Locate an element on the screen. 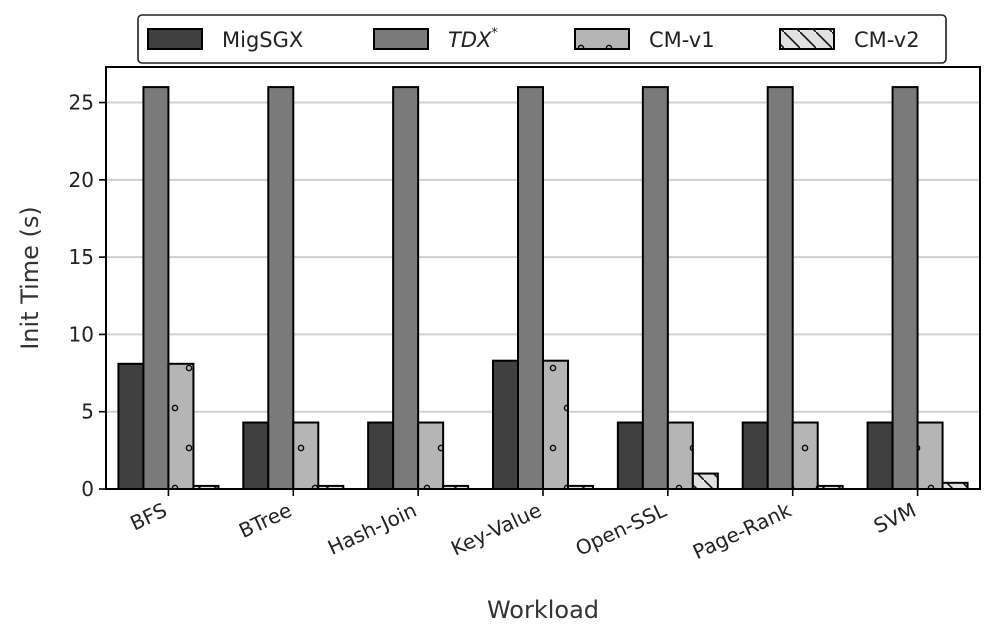 Image resolution: width=996 pixels, height=643 pixels. x-tick-label: BFS is located at coordinates (148, 517).